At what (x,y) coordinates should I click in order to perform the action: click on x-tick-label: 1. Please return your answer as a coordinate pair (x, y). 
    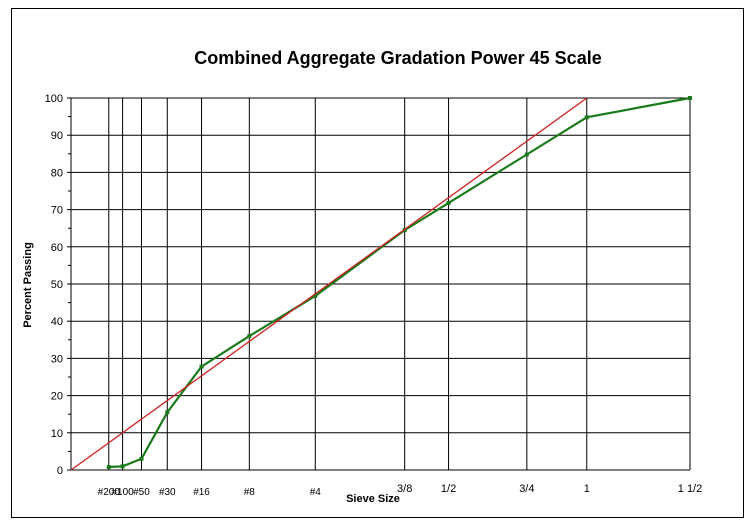
    Looking at the image, I should click on (587, 489).